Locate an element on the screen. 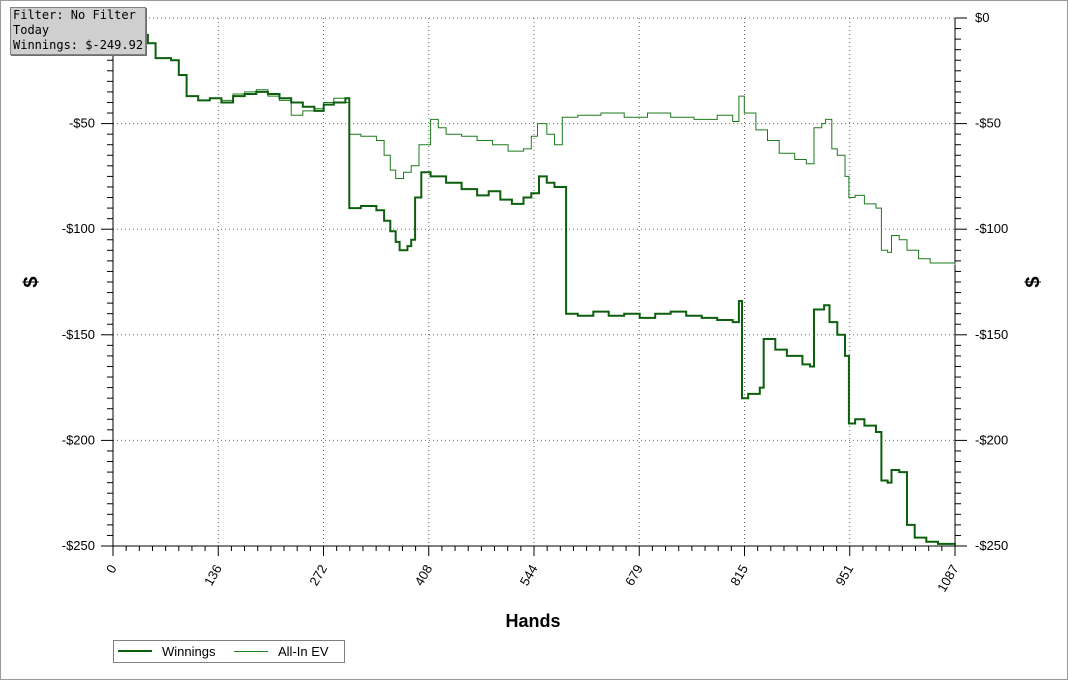  y-tick-label-right: -$200 is located at coordinates (991, 439).